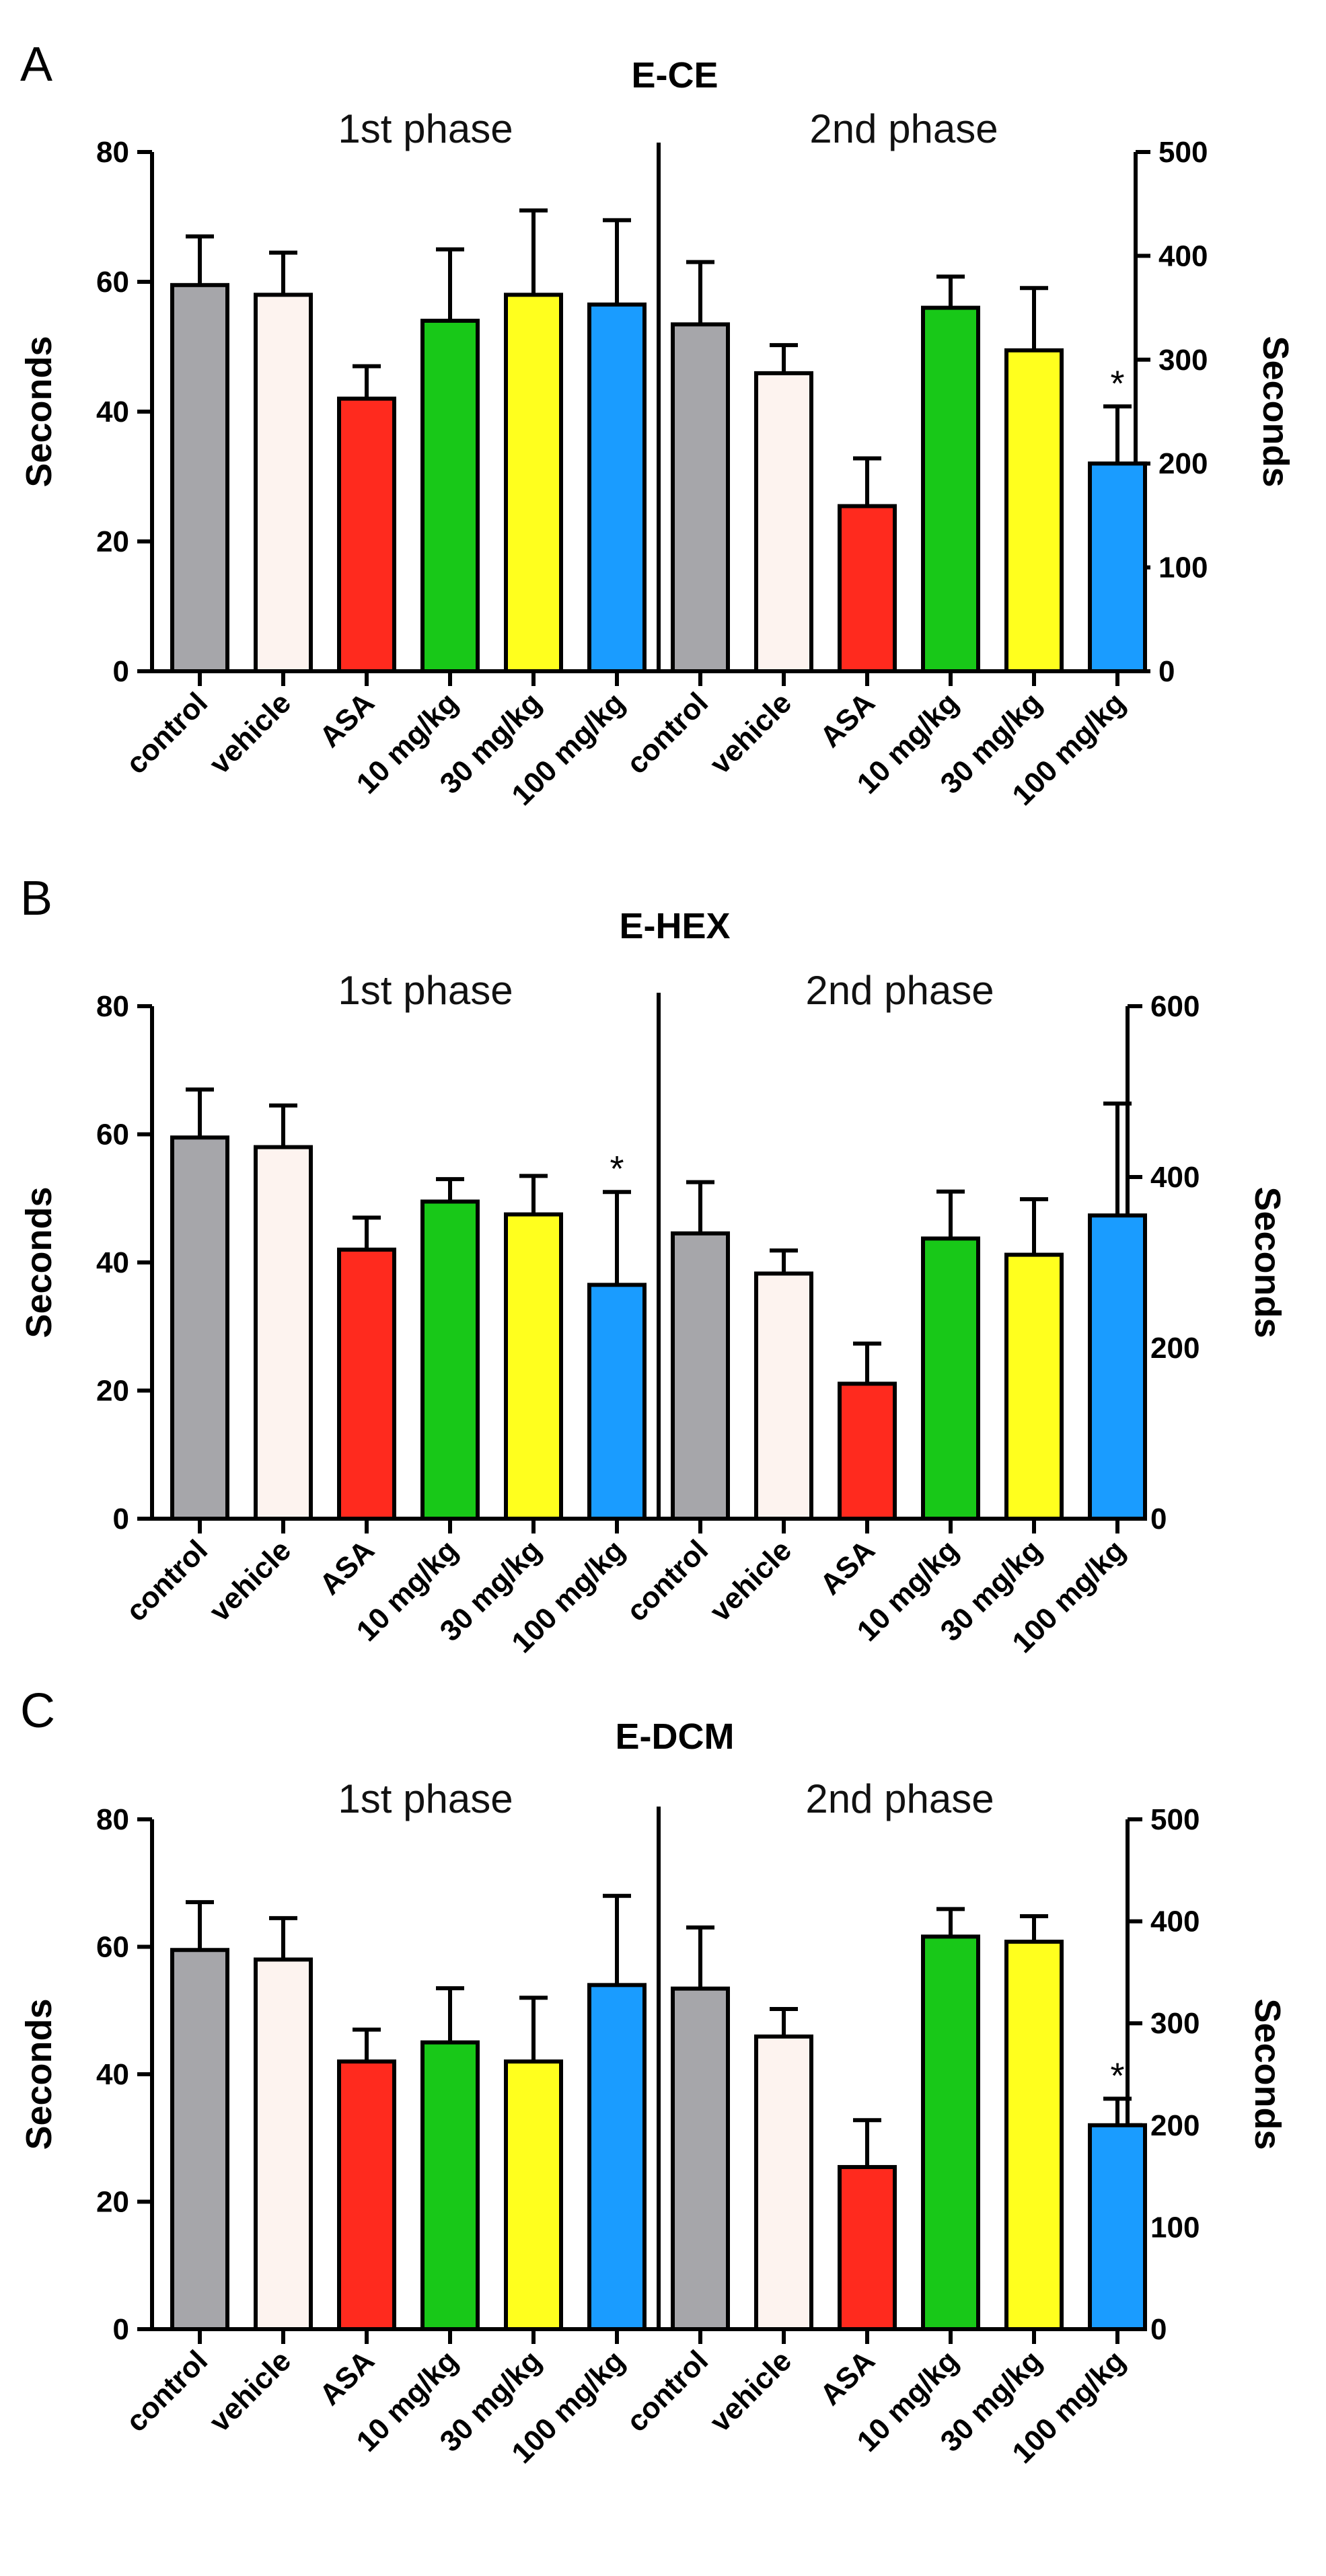 Image resolution: width=1326 pixels, height=2576 pixels. What do you see at coordinates (36, 64) in the screenshot?
I see `panel-letter: A` at bounding box center [36, 64].